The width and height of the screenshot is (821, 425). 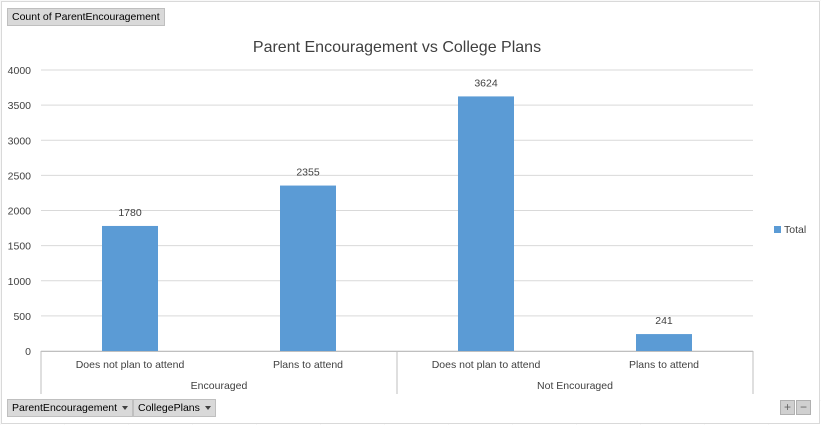 What do you see at coordinates (664, 321) in the screenshot?
I see `data-label: 241` at bounding box center [664, 321].